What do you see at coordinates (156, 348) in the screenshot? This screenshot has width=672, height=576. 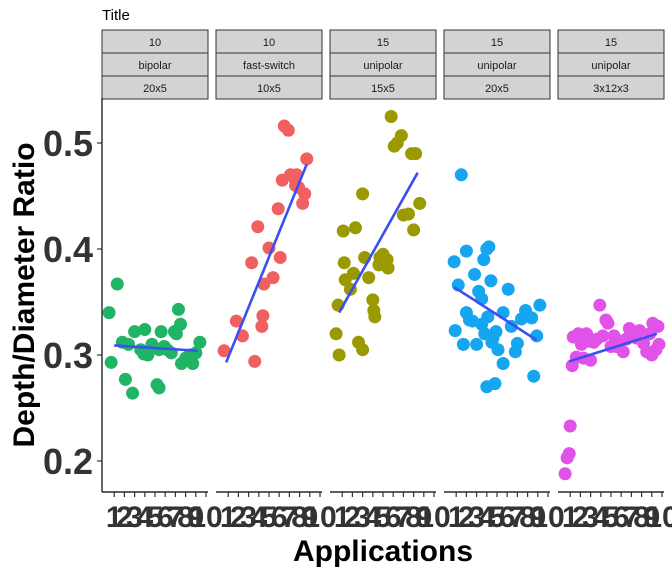 I see `trend-line` at bounding box center [156, 348].